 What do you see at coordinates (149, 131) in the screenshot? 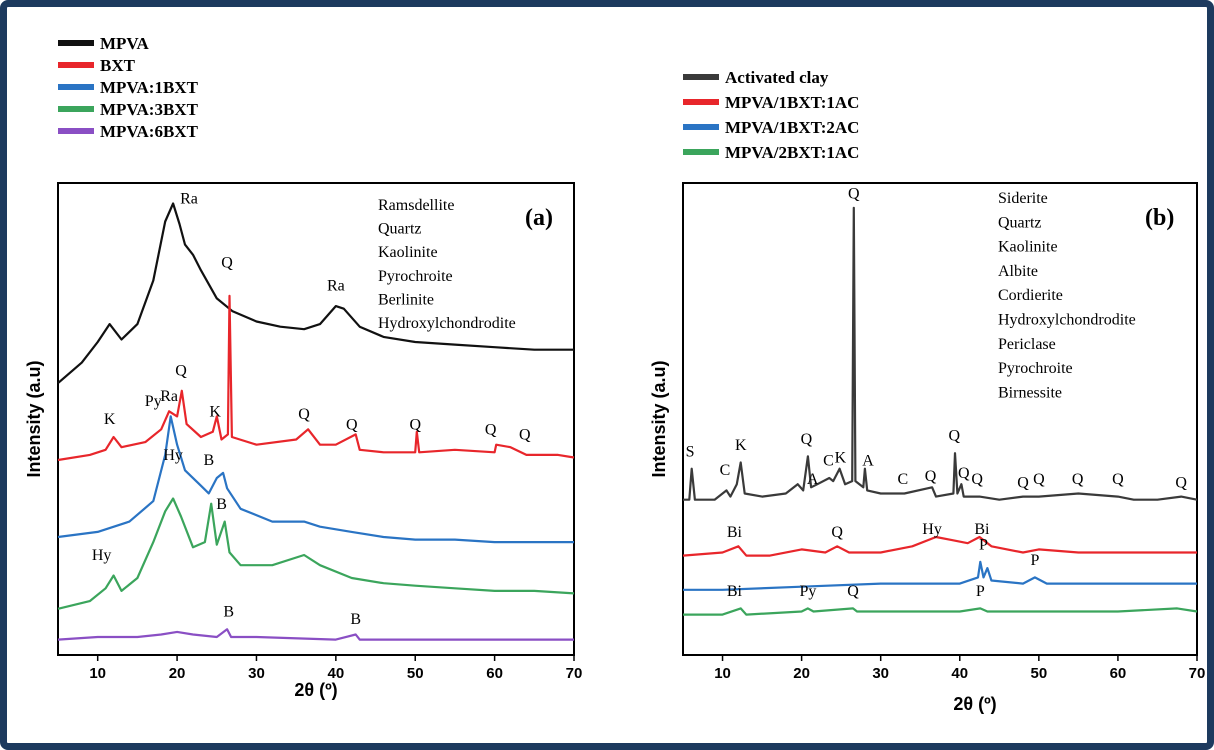
I see `legend-label: MPVA:6BXT` at bounding box center [149, 131].